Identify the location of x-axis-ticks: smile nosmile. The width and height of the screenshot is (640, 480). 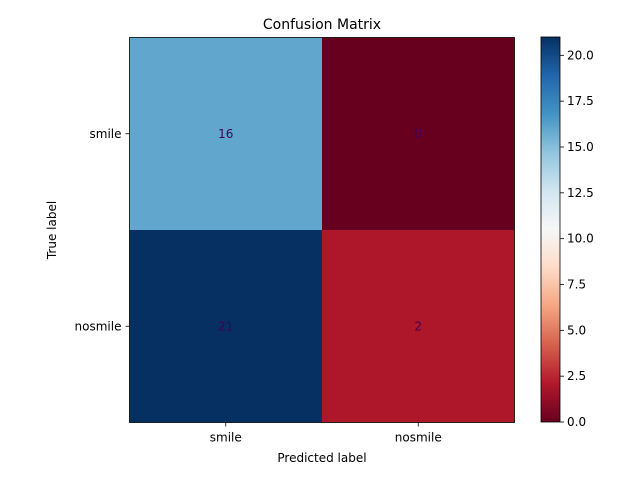
(326, 433).